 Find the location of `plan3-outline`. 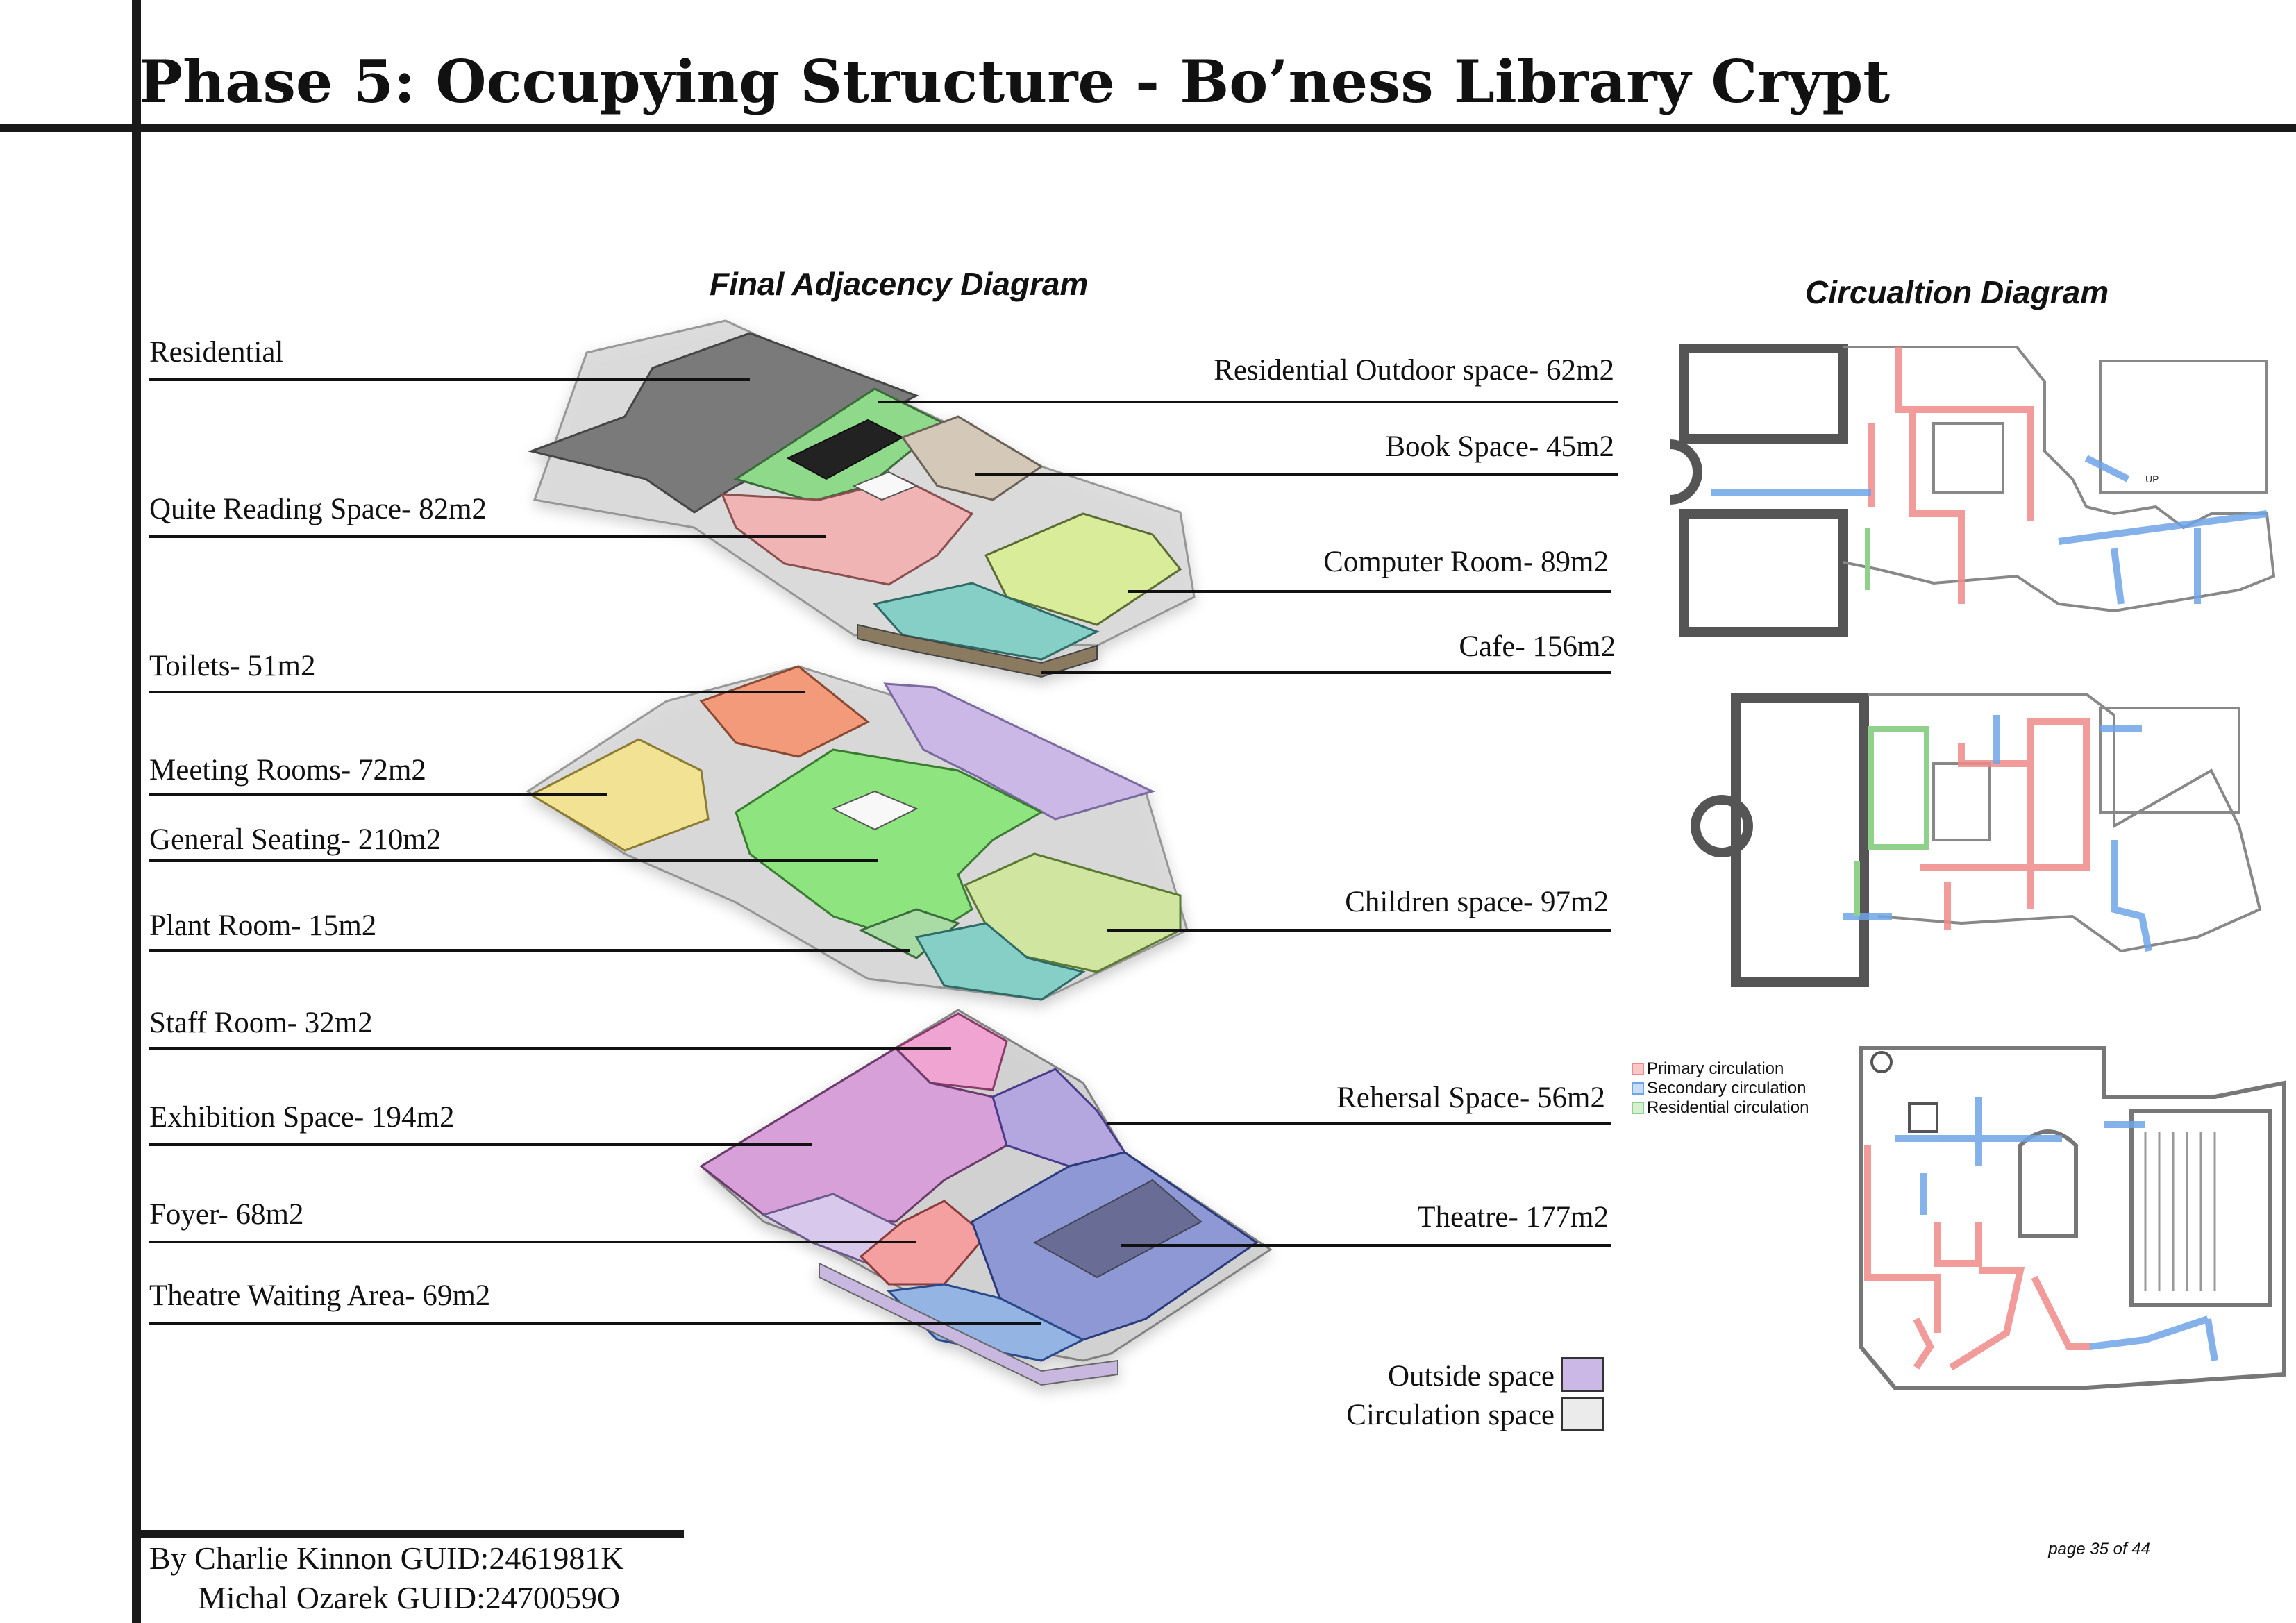

plan3-outline is located at coordinates (2072, 1218).